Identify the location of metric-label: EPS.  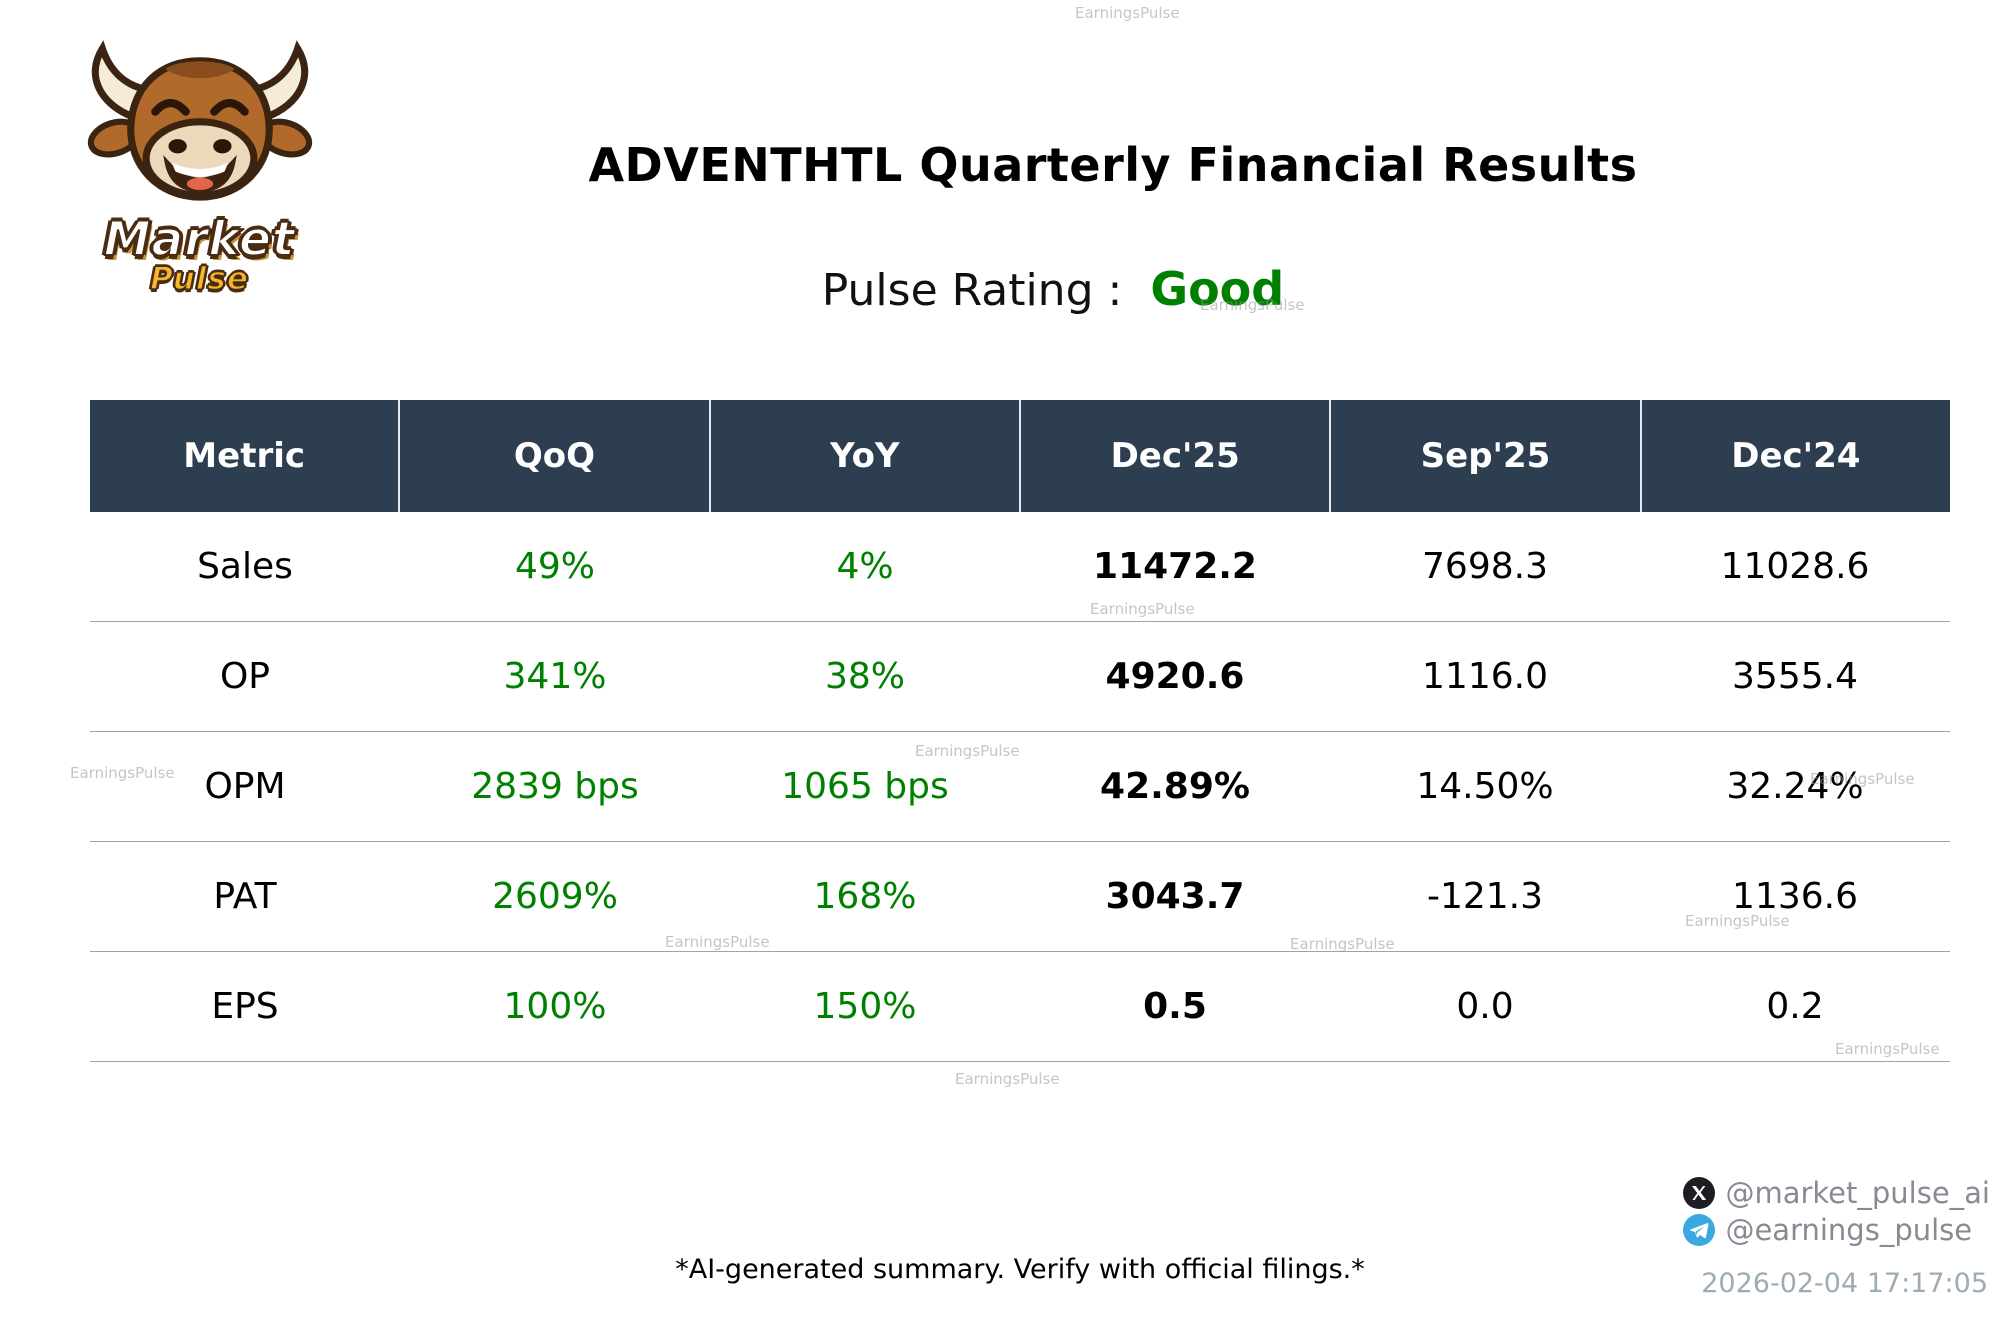
(245, 1006).